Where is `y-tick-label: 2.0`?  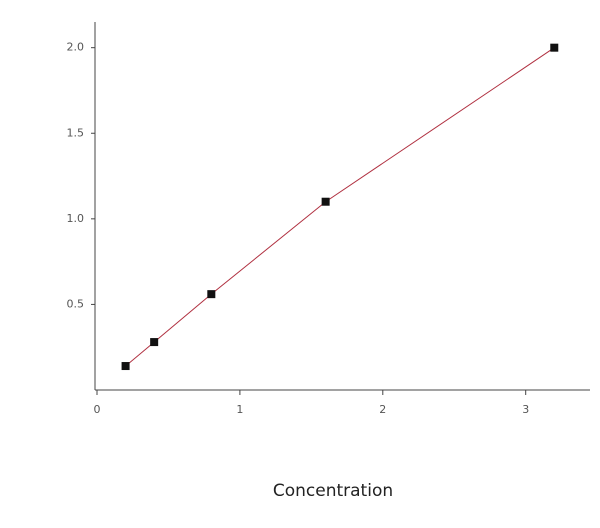 y-tick-label: 2.0 is located at coordinates (76, 47).